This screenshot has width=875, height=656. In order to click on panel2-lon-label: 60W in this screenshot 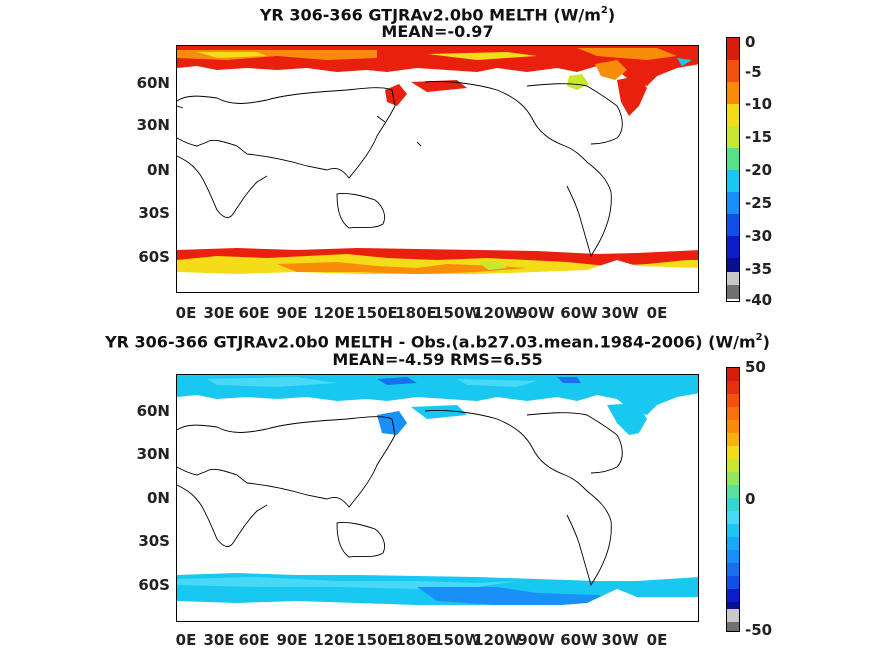, I will do `click(579, 640)`.